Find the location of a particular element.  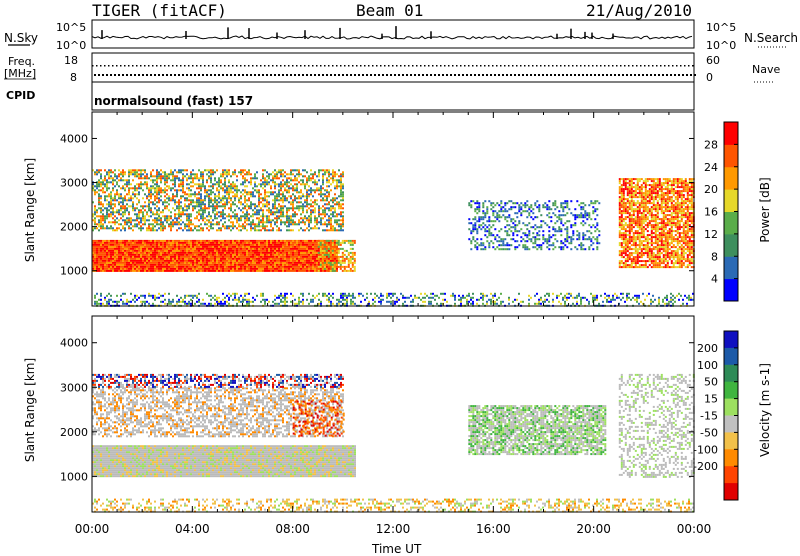

nsearch-top-label: 10^5 is located at coordinates (721, 27).